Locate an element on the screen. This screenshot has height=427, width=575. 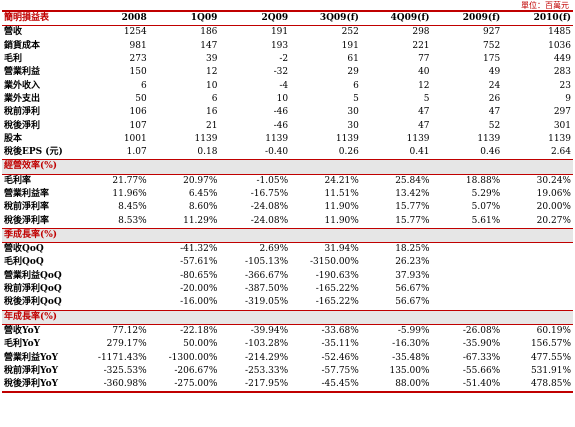
table-cell: 49 is located at coordinates (494, 72).